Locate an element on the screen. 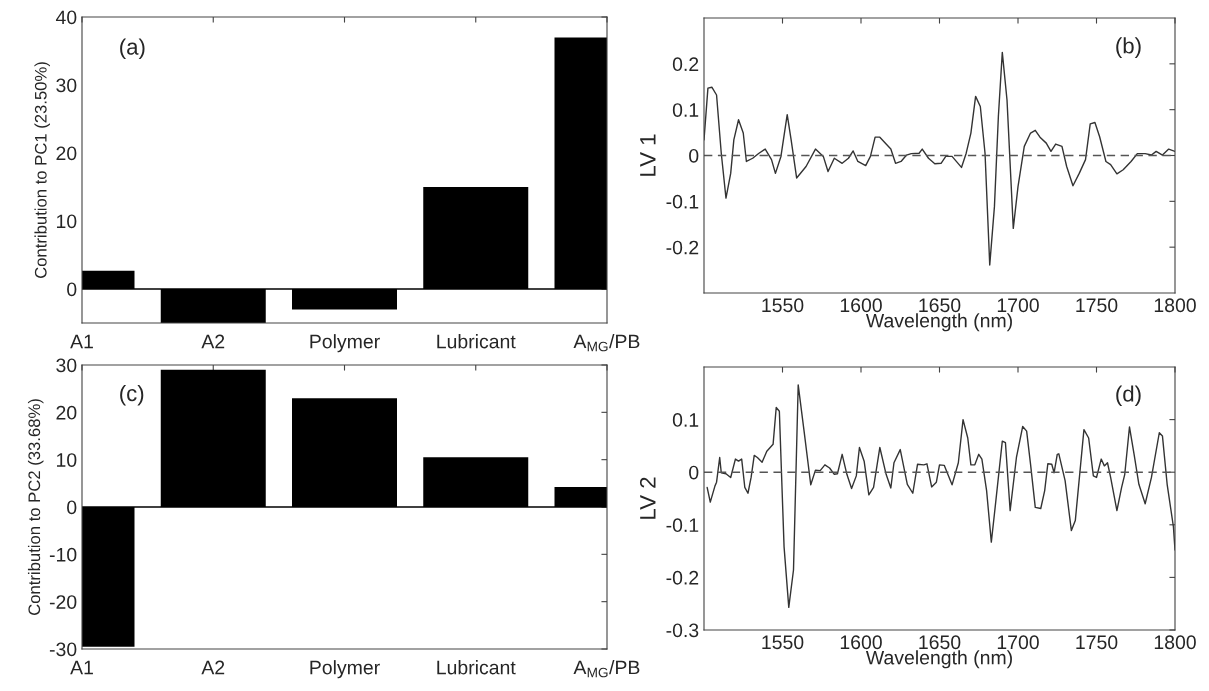 This screenshot has height=691, width=1209. y-tick-label: 40 is located at coordinates (66, 17).